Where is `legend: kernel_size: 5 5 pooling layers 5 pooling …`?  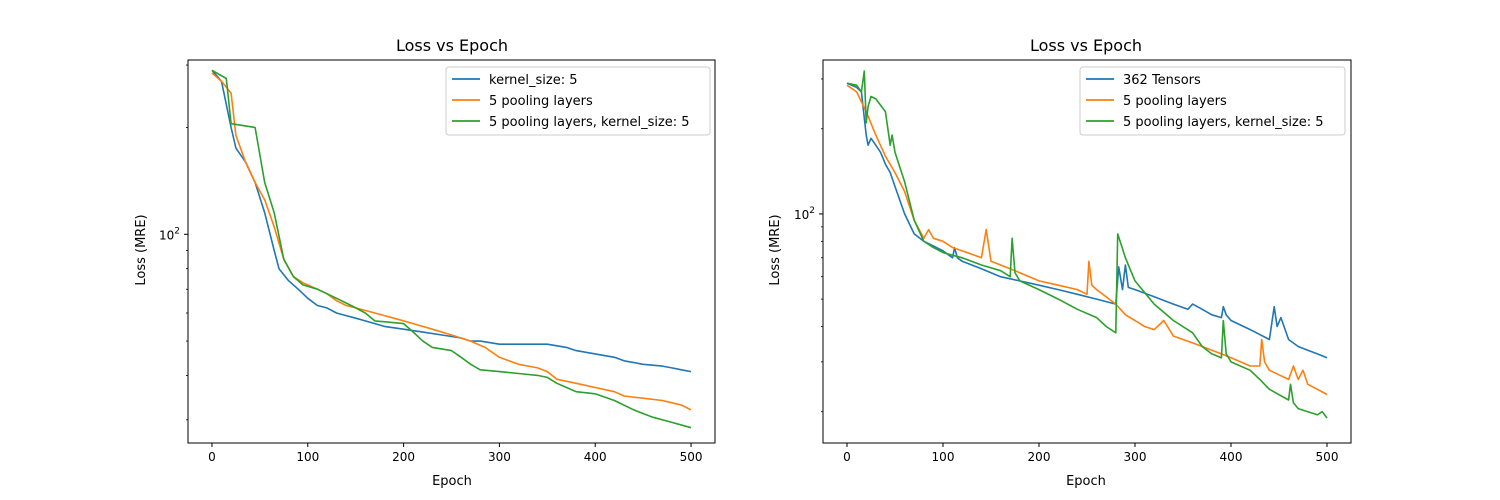
legend: kernel_size: 5 5 pooling layers 5 pooling … is located at coordinates (578, 101).